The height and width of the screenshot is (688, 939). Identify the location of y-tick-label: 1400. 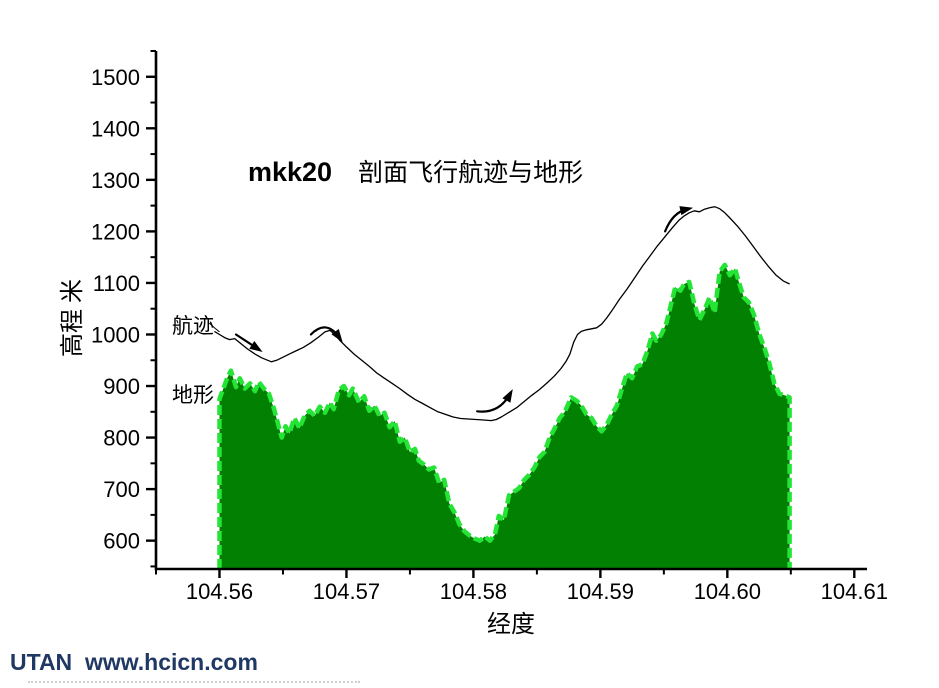
(115, 128).